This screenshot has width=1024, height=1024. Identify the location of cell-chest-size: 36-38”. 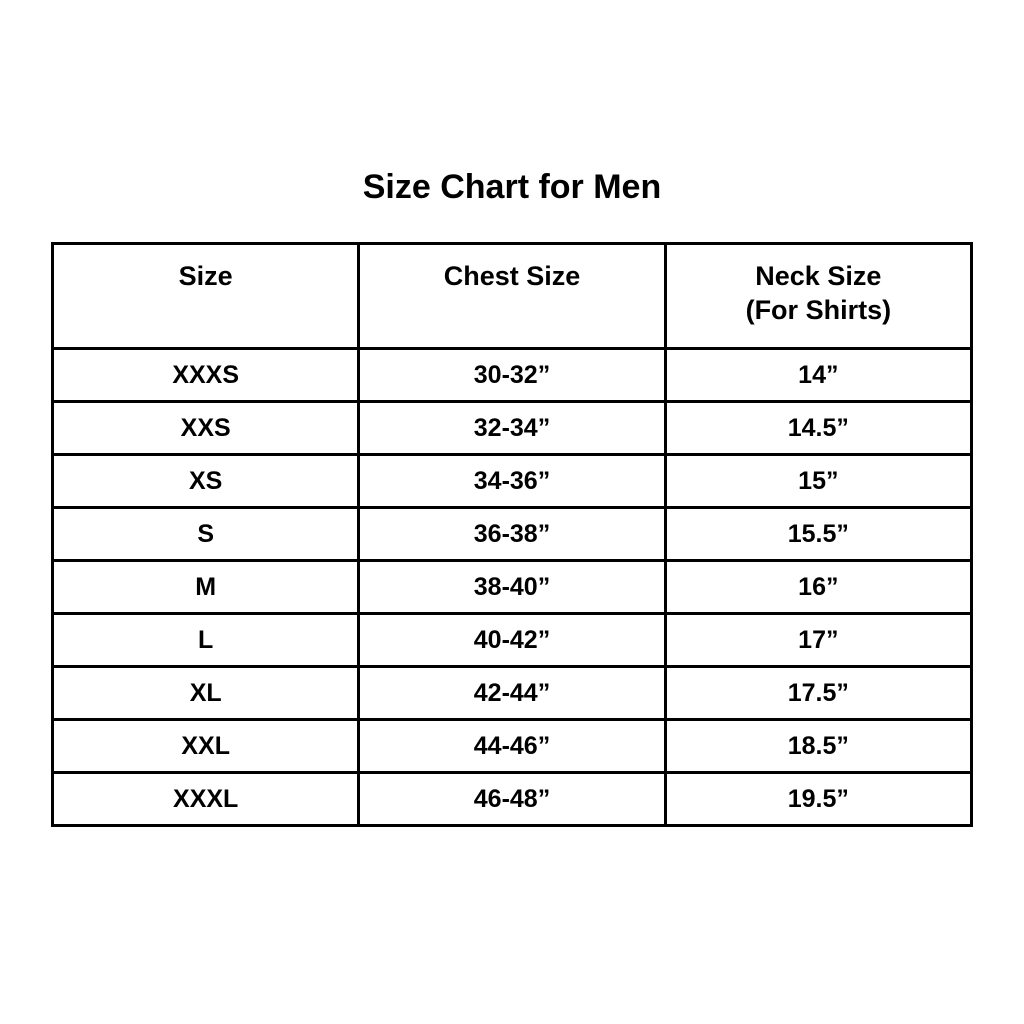
(512, 534).